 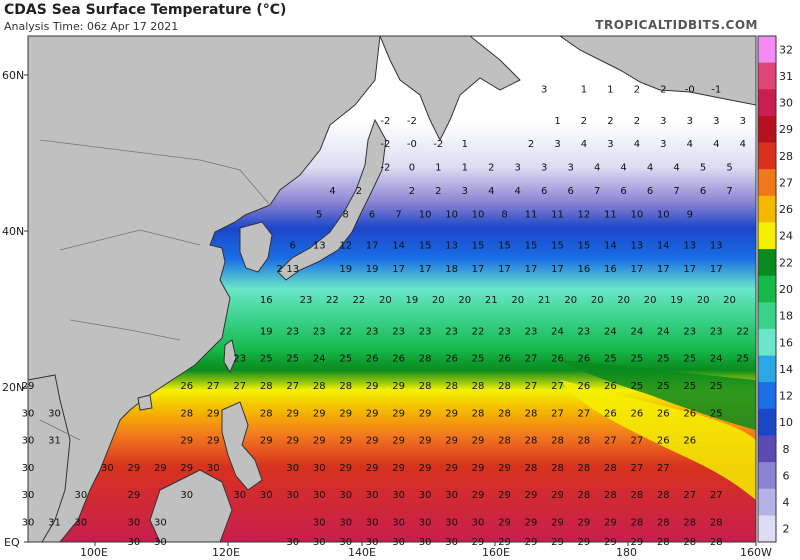 I want to click on colorbar-label: 4, so click(x=786, y=502).